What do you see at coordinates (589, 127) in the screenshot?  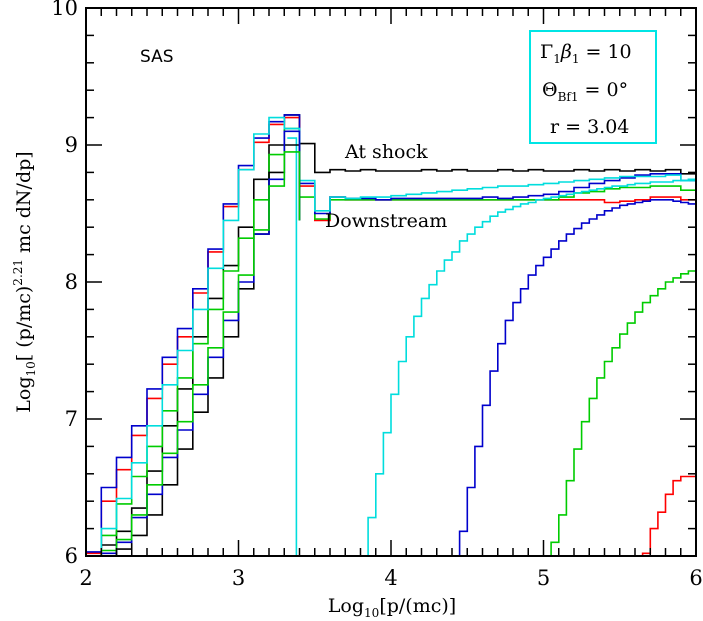 I see `parameter-compression-ratio: r = 3.04` at bounding box center [589, 127].